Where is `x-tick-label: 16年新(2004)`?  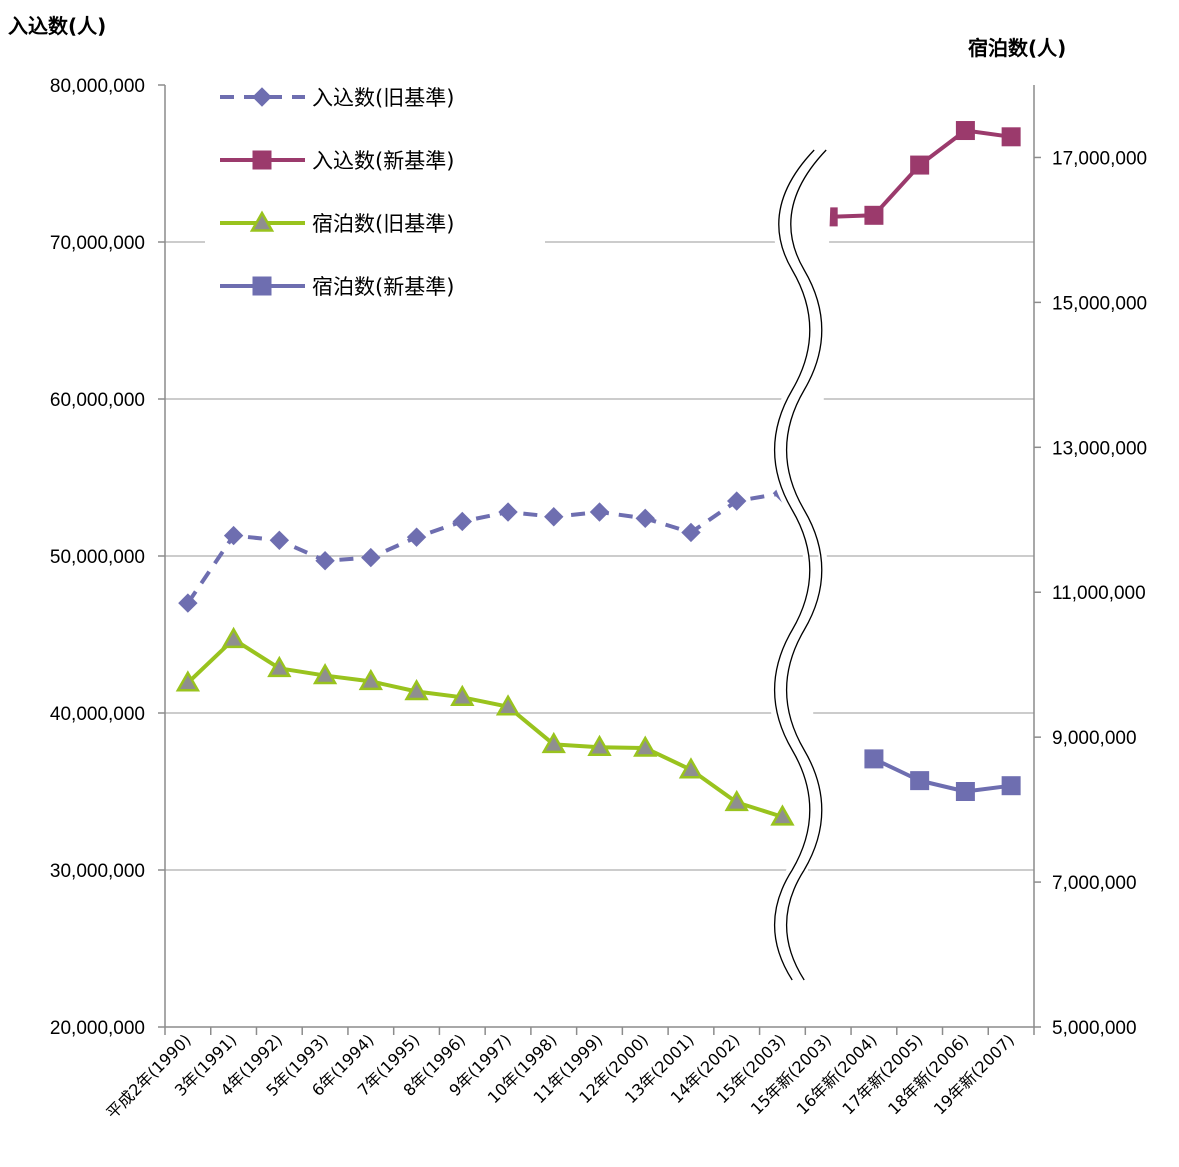
x-tick-label: 16年新(2004) is located at coordinates (837, 1074).